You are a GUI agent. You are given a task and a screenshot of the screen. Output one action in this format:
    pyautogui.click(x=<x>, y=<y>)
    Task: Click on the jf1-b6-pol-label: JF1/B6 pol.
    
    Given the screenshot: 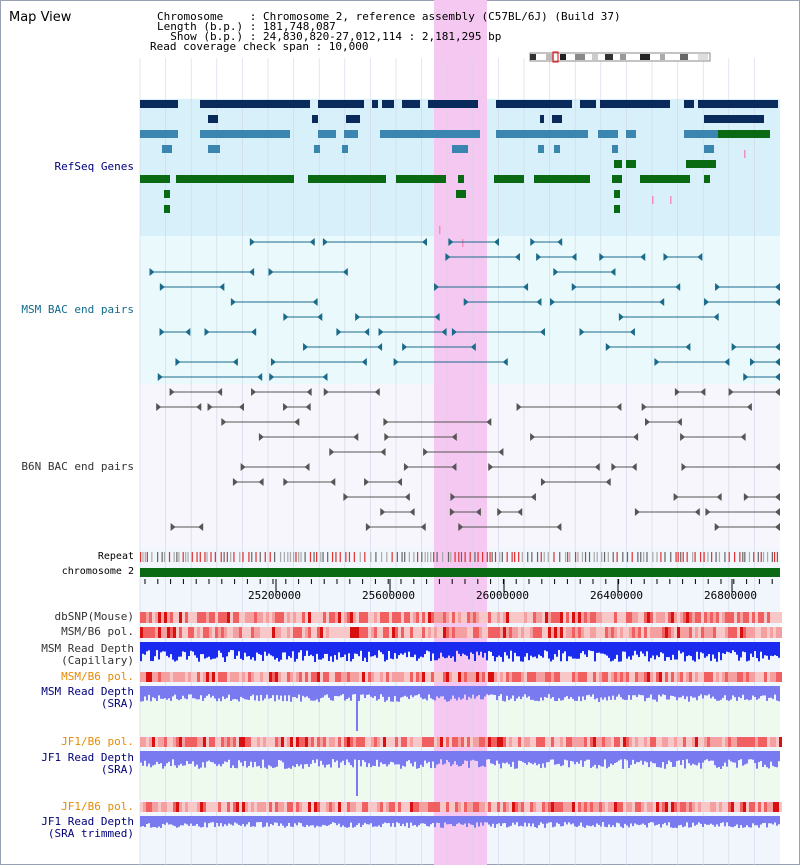 What is the action you would take?
    pyautogui.click(x=97, y=741)
    